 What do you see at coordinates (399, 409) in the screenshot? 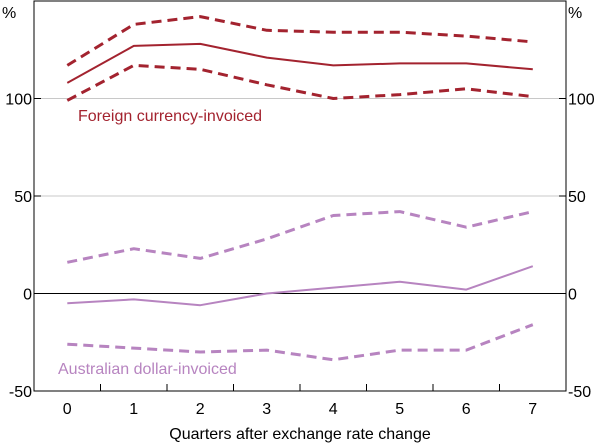
I see `x-tick-label: 5` at bounding box center [399, 409].